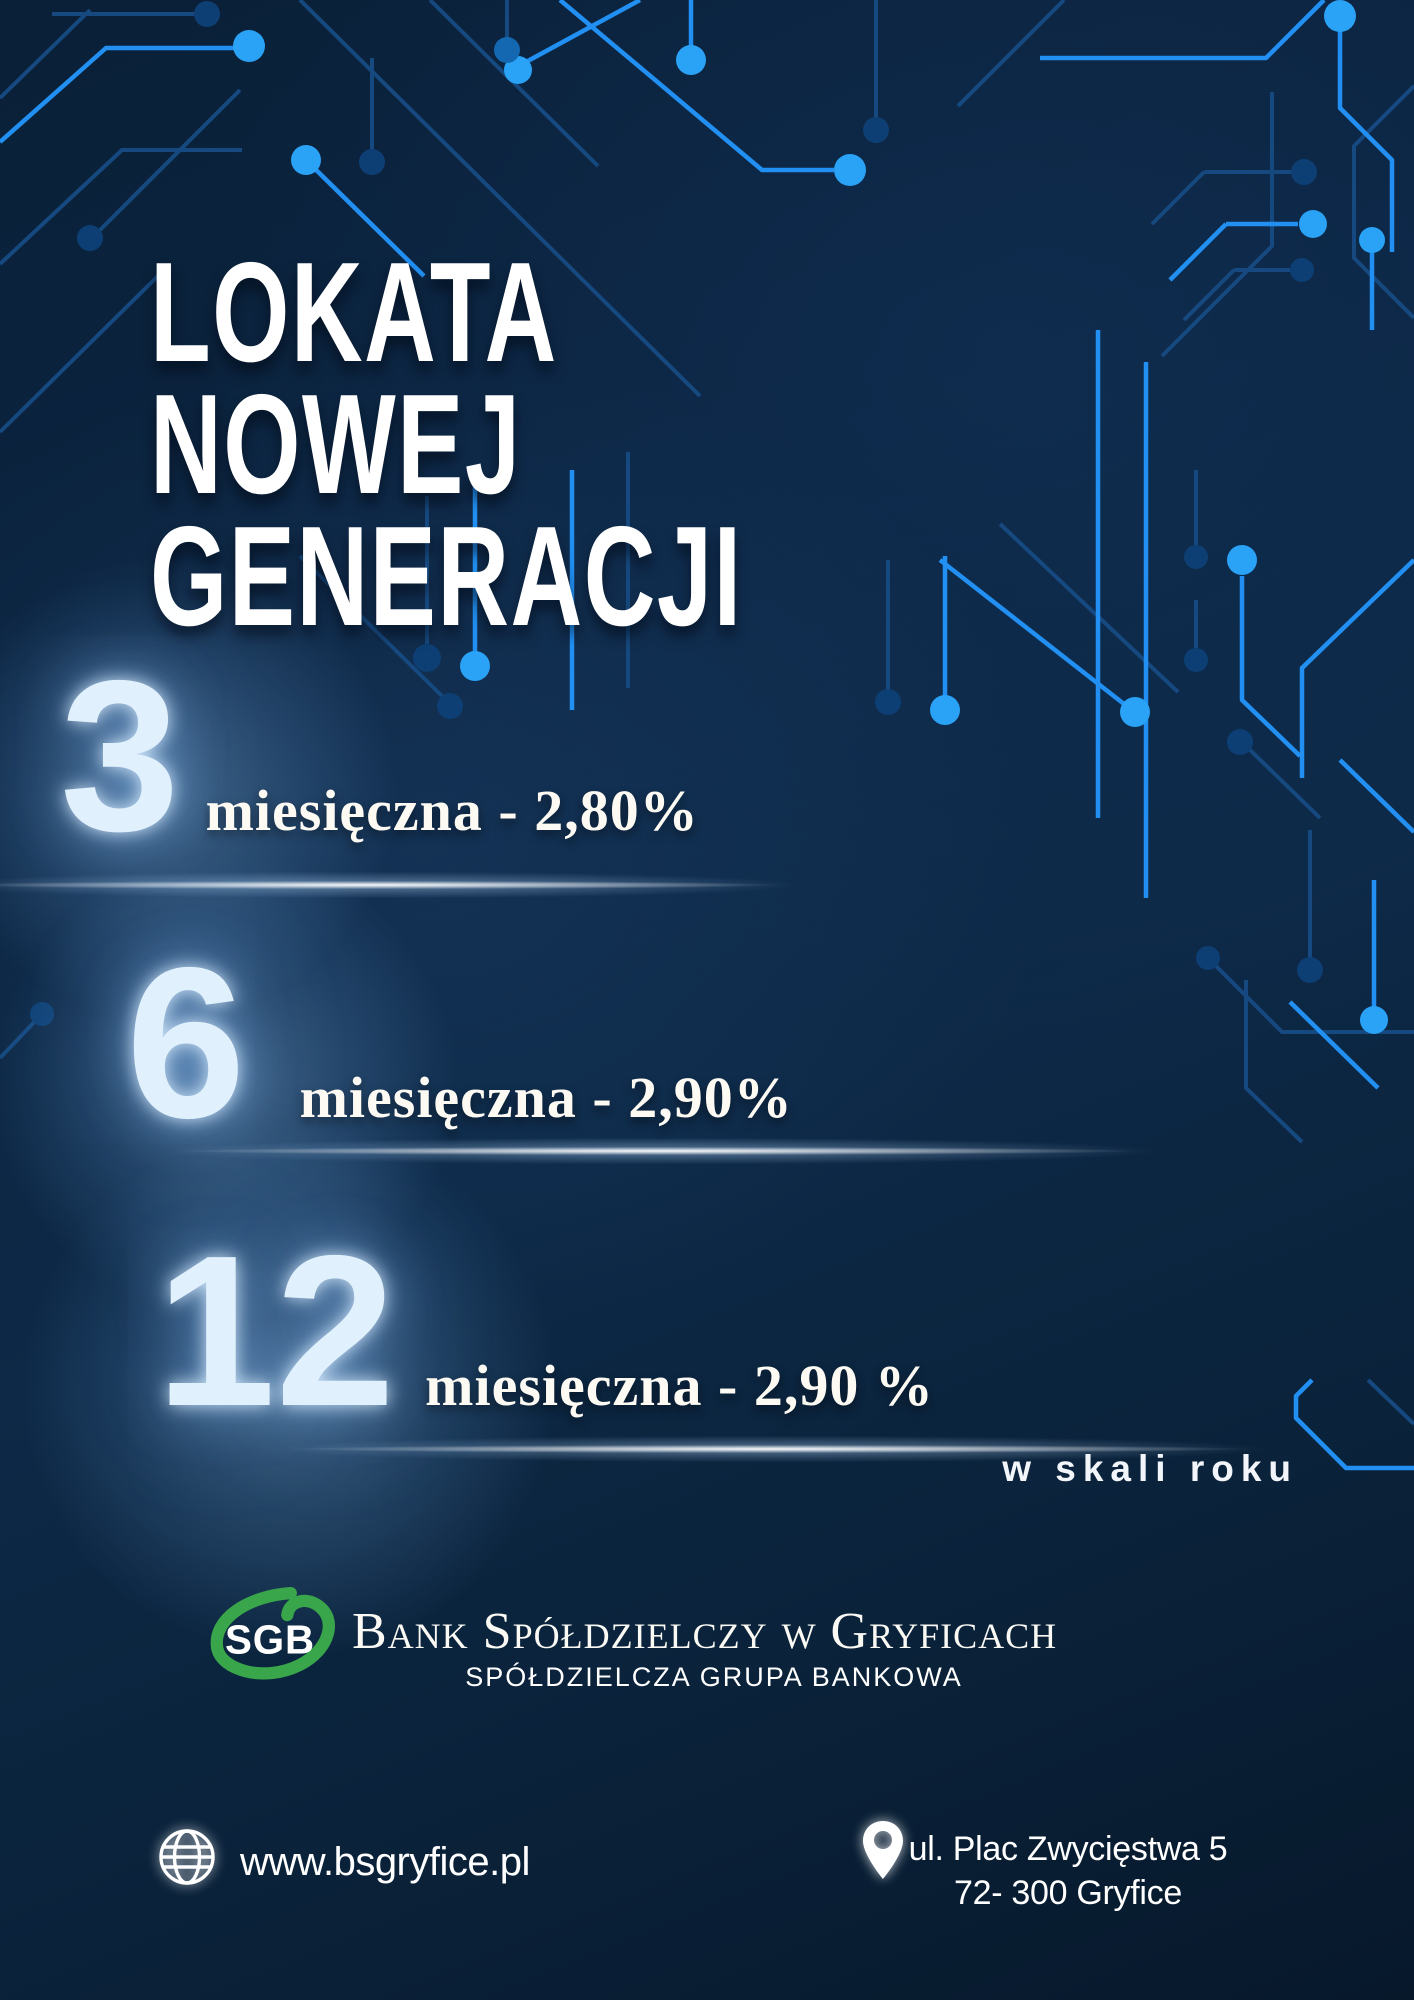  I want to click on term-number: 12, so click(276, 1330).